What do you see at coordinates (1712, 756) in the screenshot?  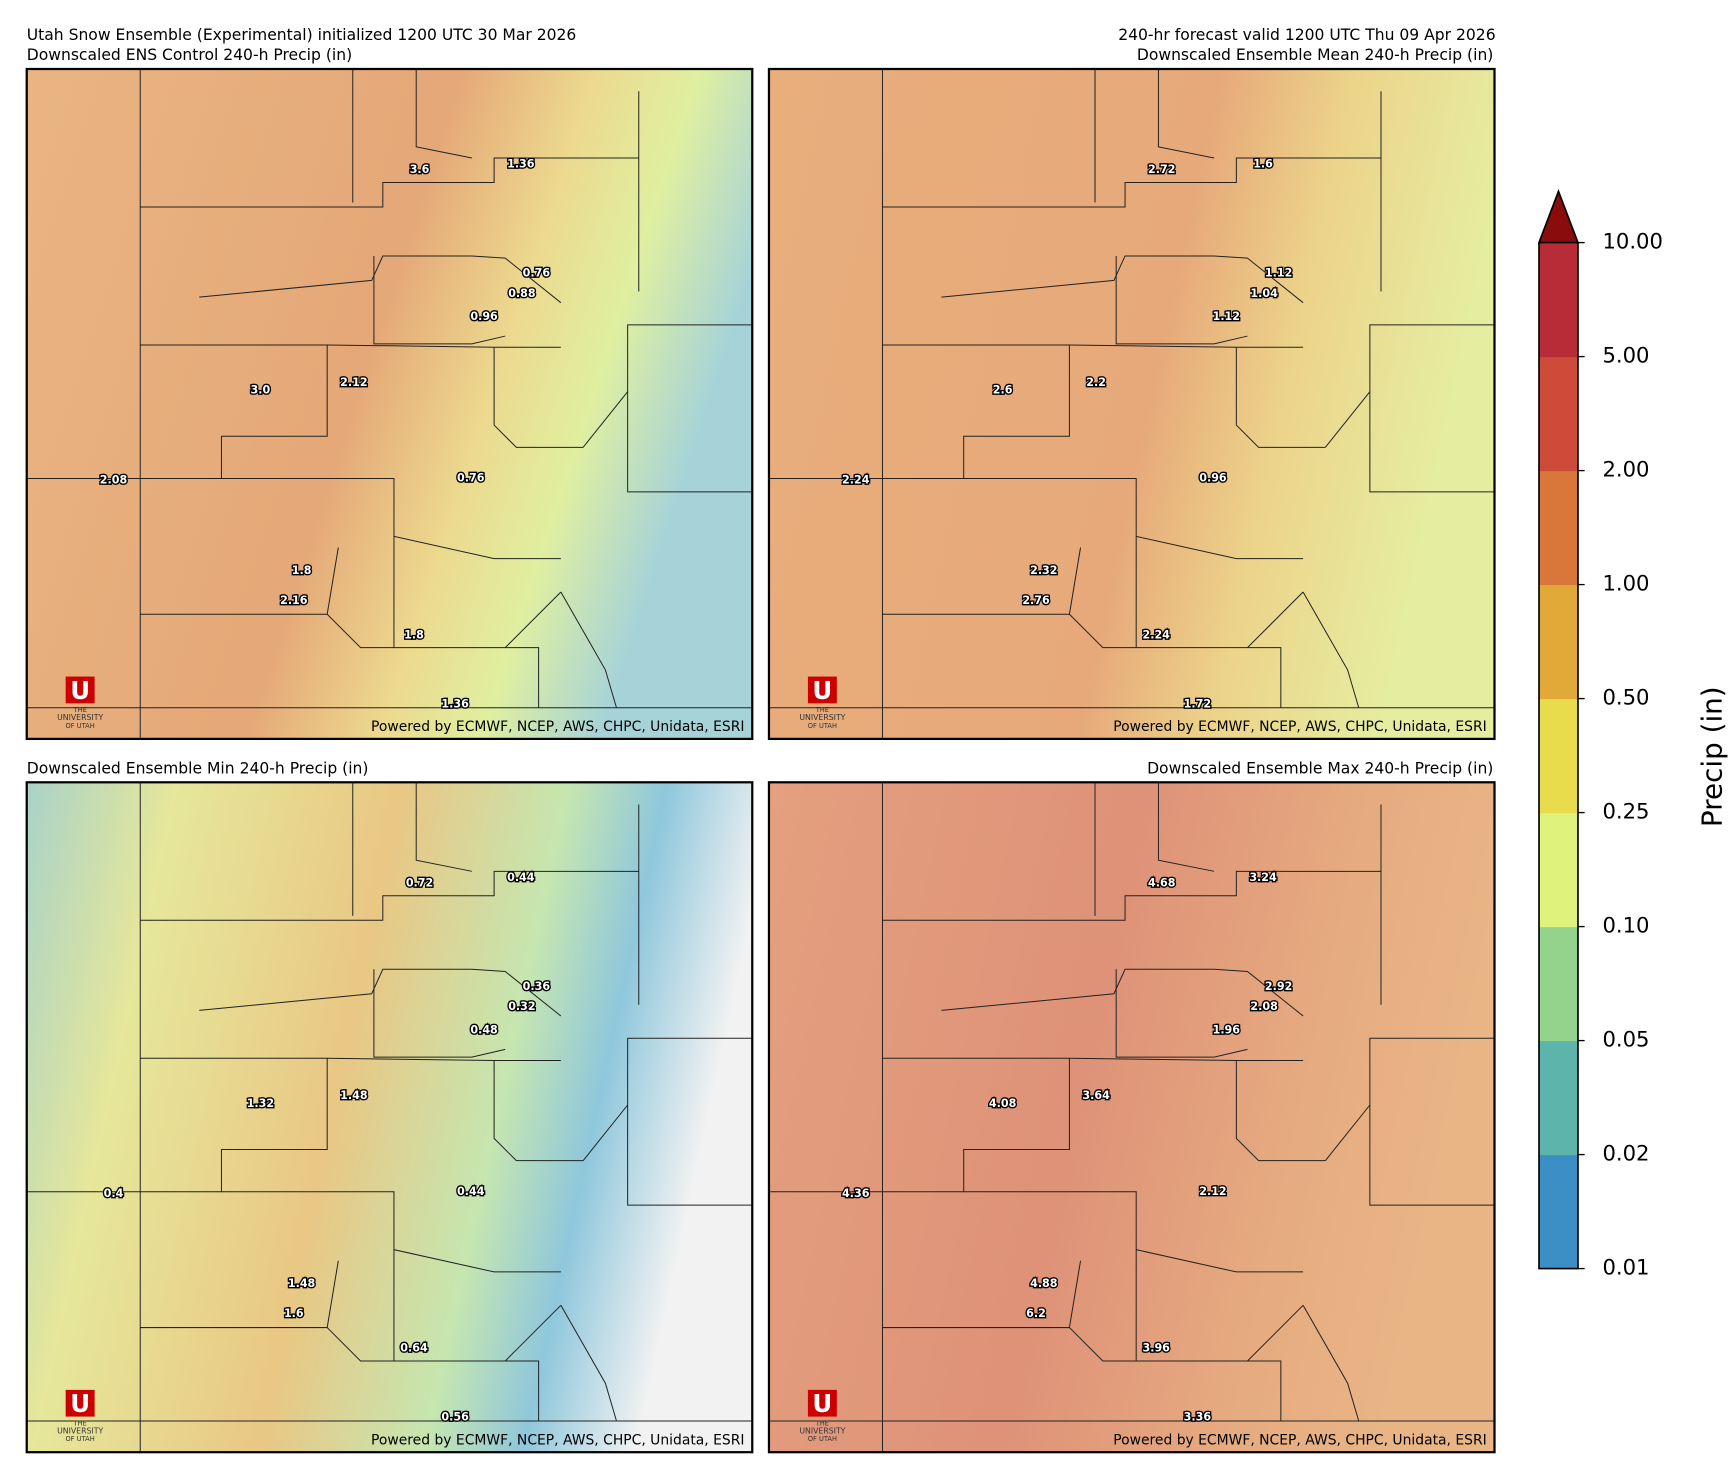 I see `colorbar-label: Precip (in)` at bounding box center [1712, 756].